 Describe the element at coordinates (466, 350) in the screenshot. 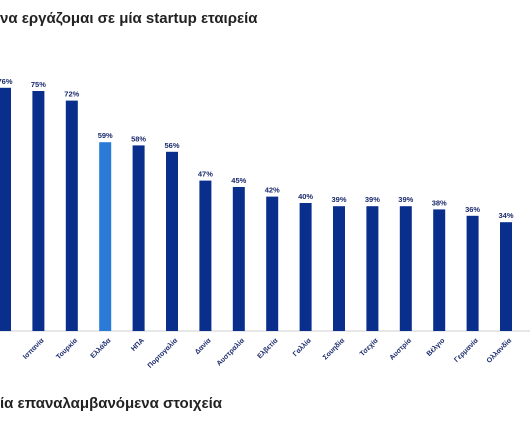

I see `category-label: Γερμανία` at that location.